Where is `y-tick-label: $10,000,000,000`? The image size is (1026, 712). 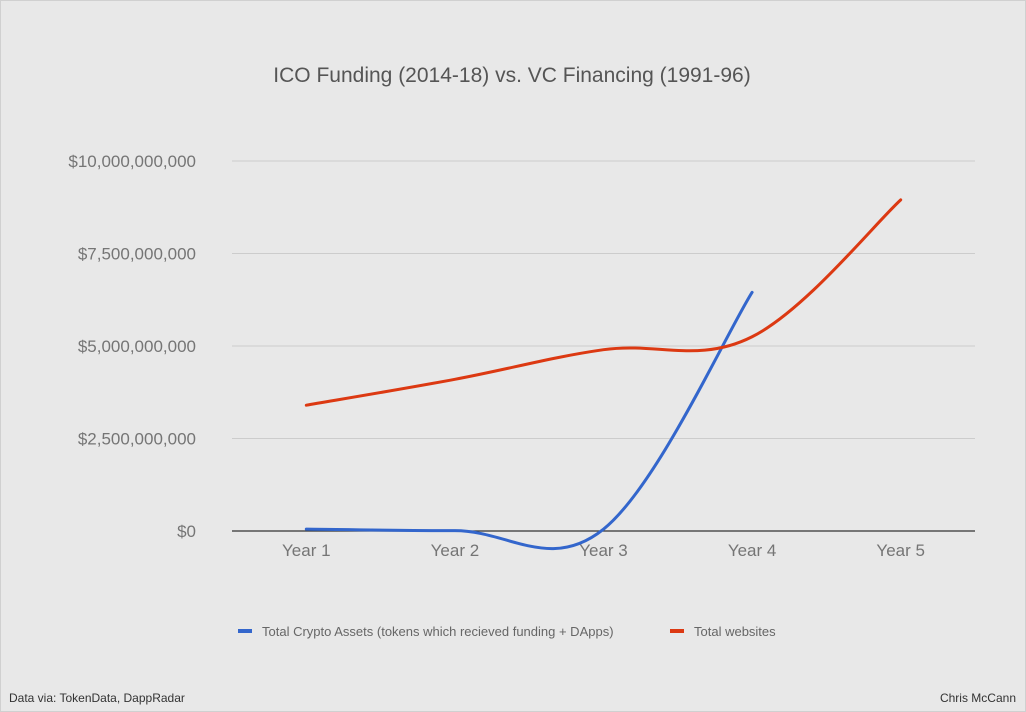
y-tick-label: $10,000,000,000 is located at coordinates (132, 161).